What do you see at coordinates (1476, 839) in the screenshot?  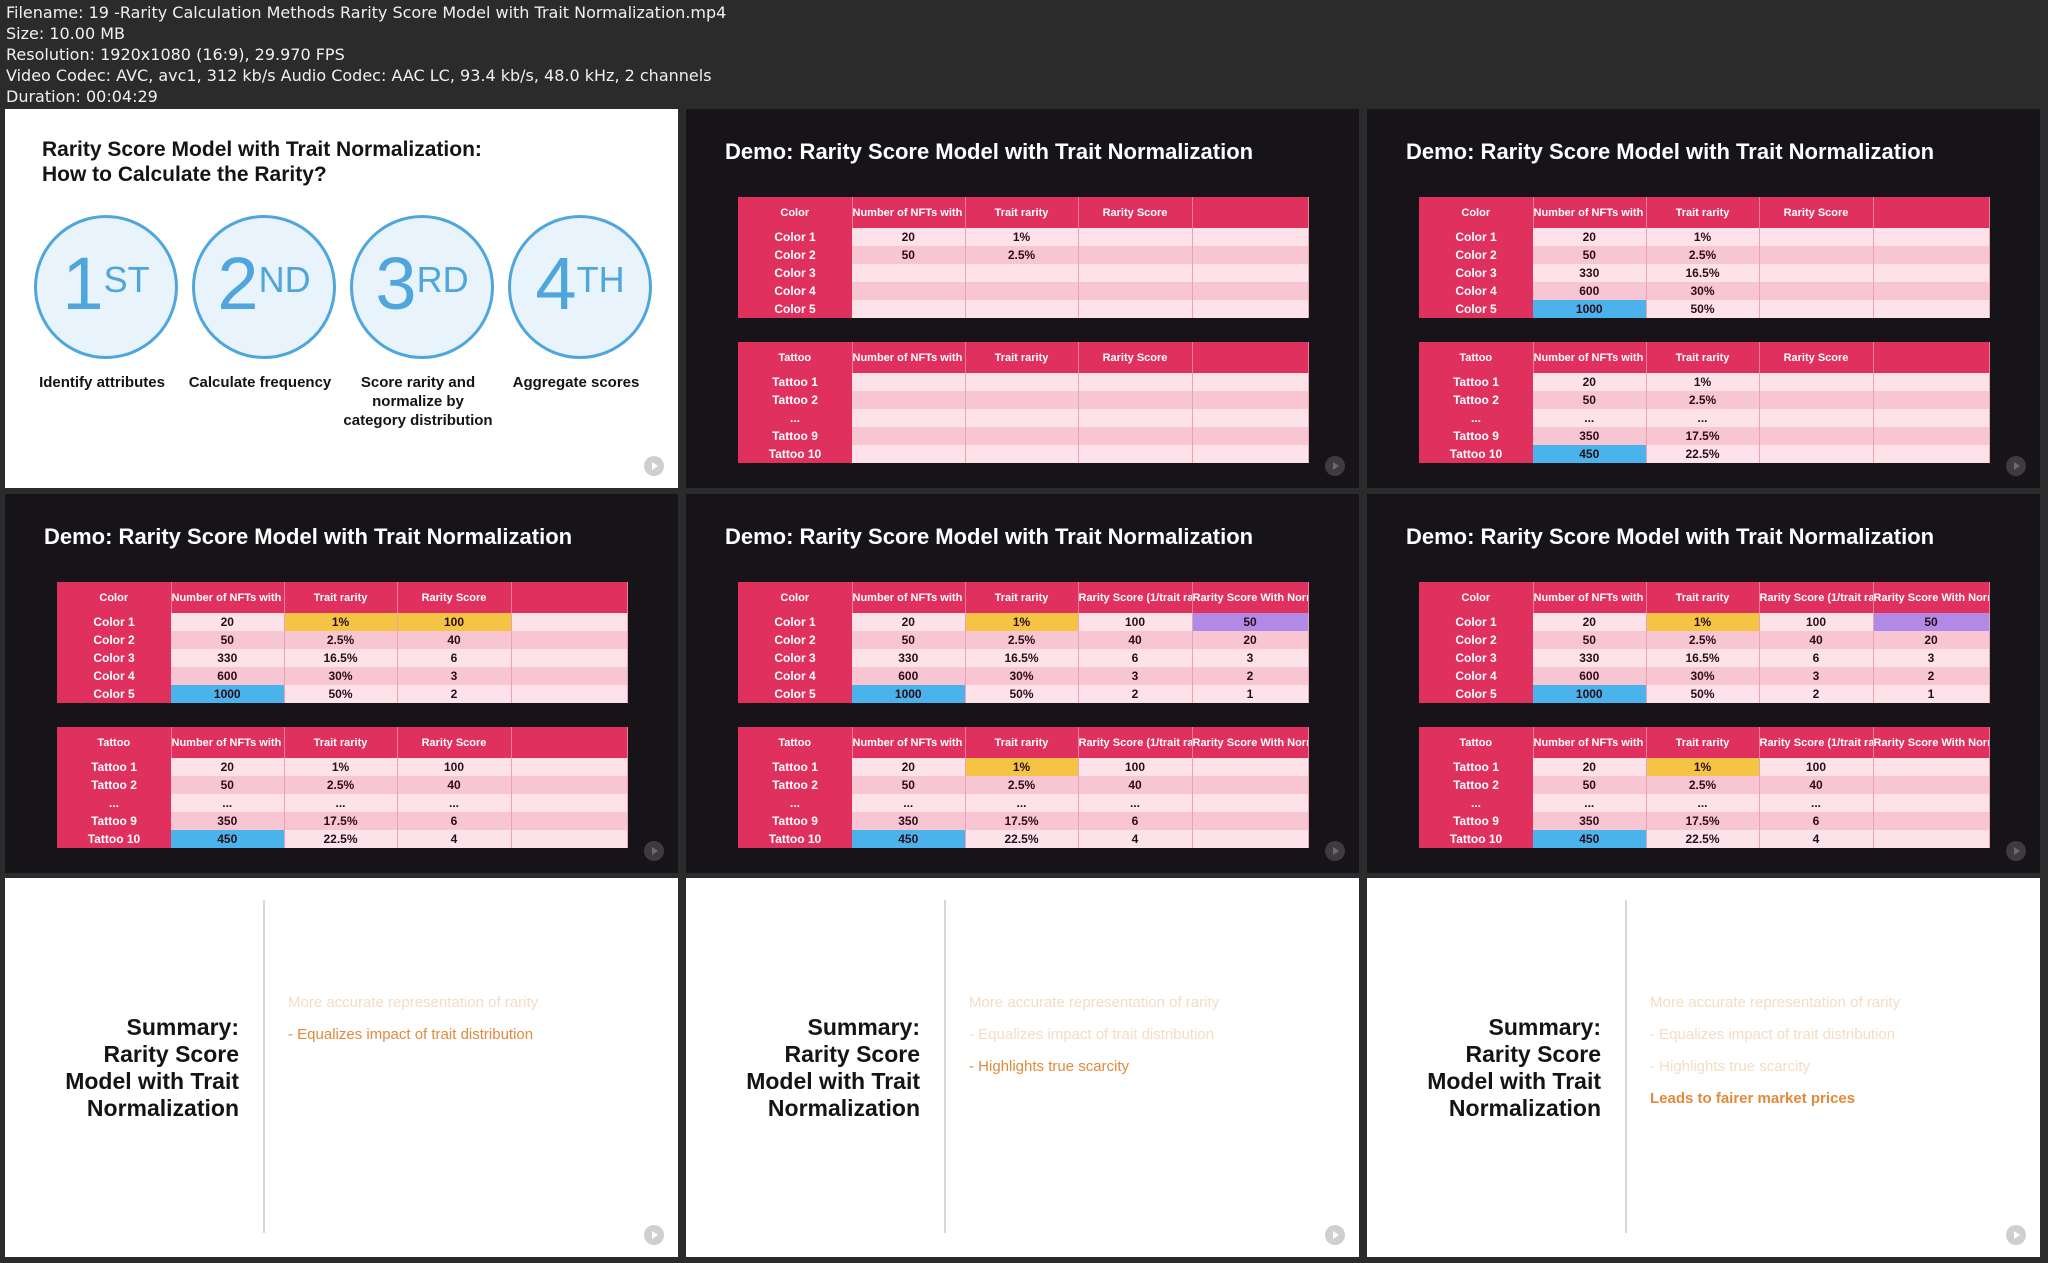 I see `row-label: Tattoo 10` at bounding box center [1476, 839].